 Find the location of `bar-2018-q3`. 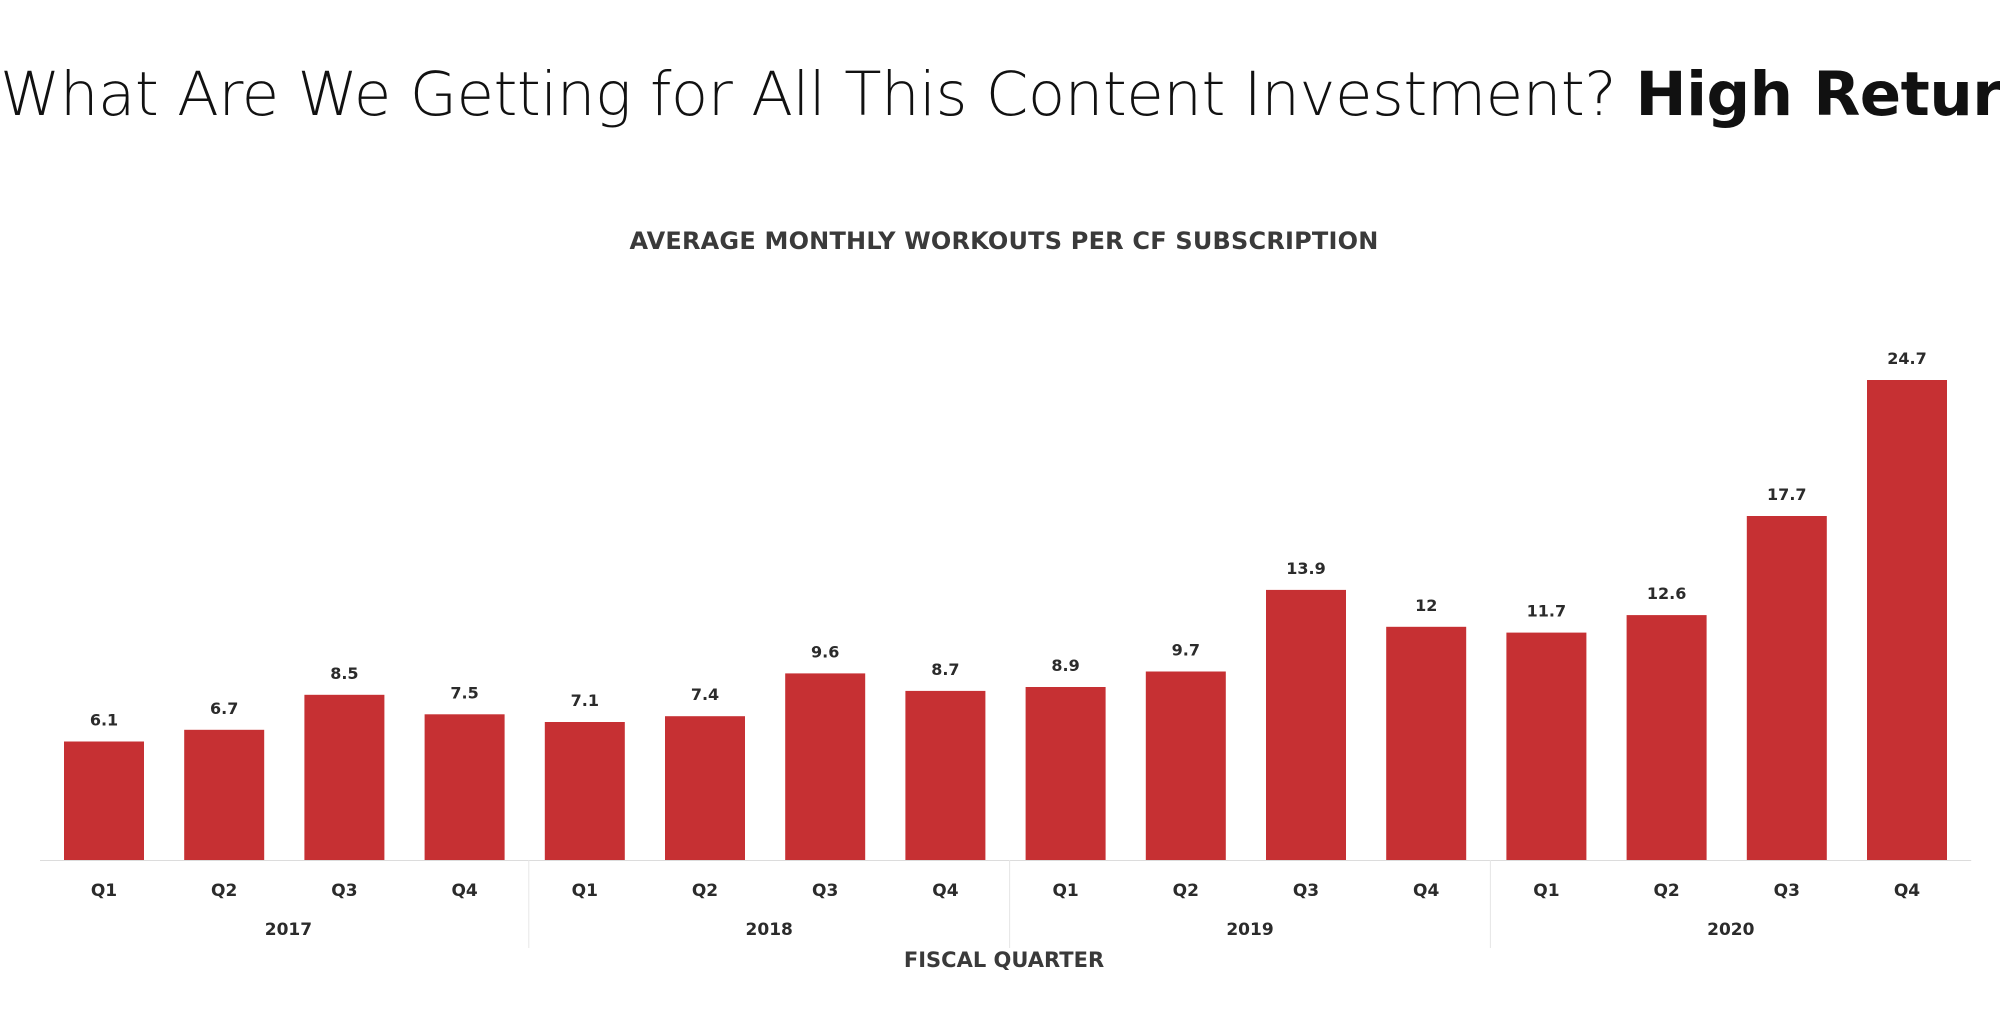

bar-2018-q3 is located at coordinates (825, 766).